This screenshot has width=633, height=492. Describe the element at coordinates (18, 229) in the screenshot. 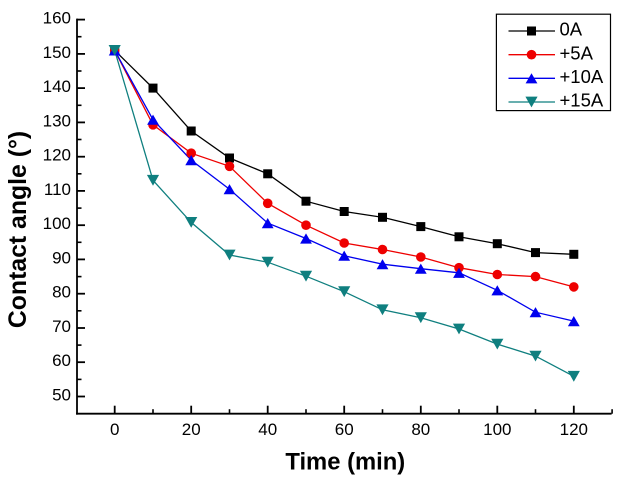

I see `svg-text: Contact angle (°)` at that location.